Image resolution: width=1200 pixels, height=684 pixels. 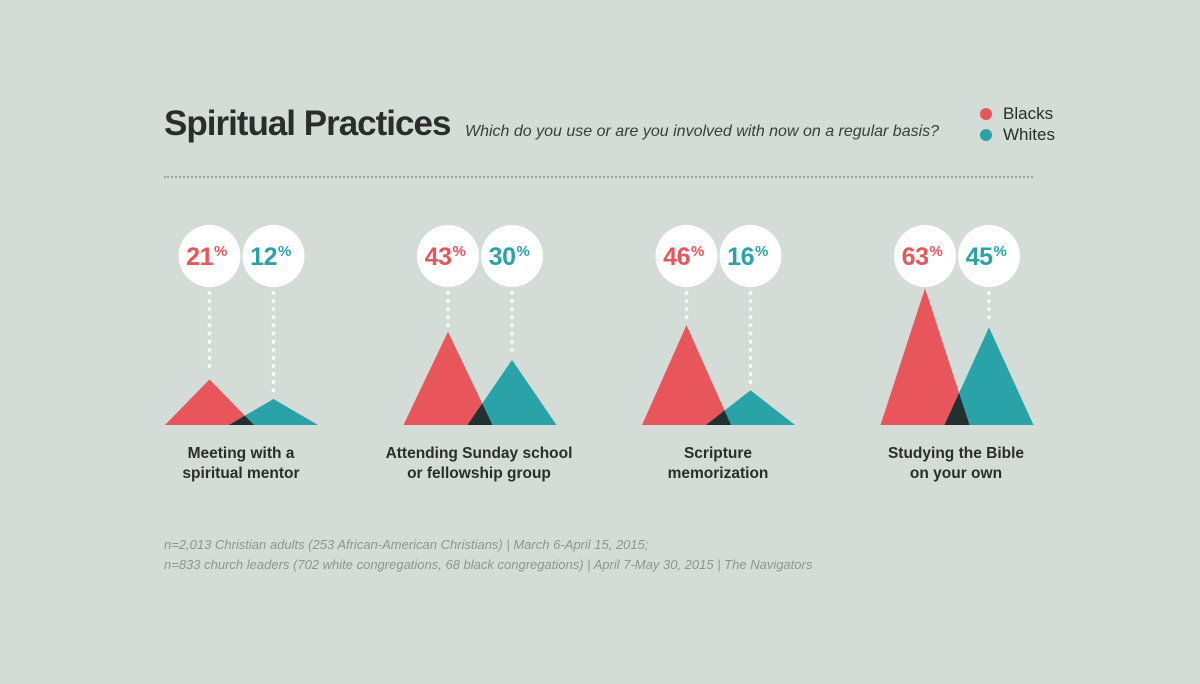 What do you see at coordinates (986, 113) in the screenshot?
I see `legend-dot-blacks` at bounding box center [986, 113].